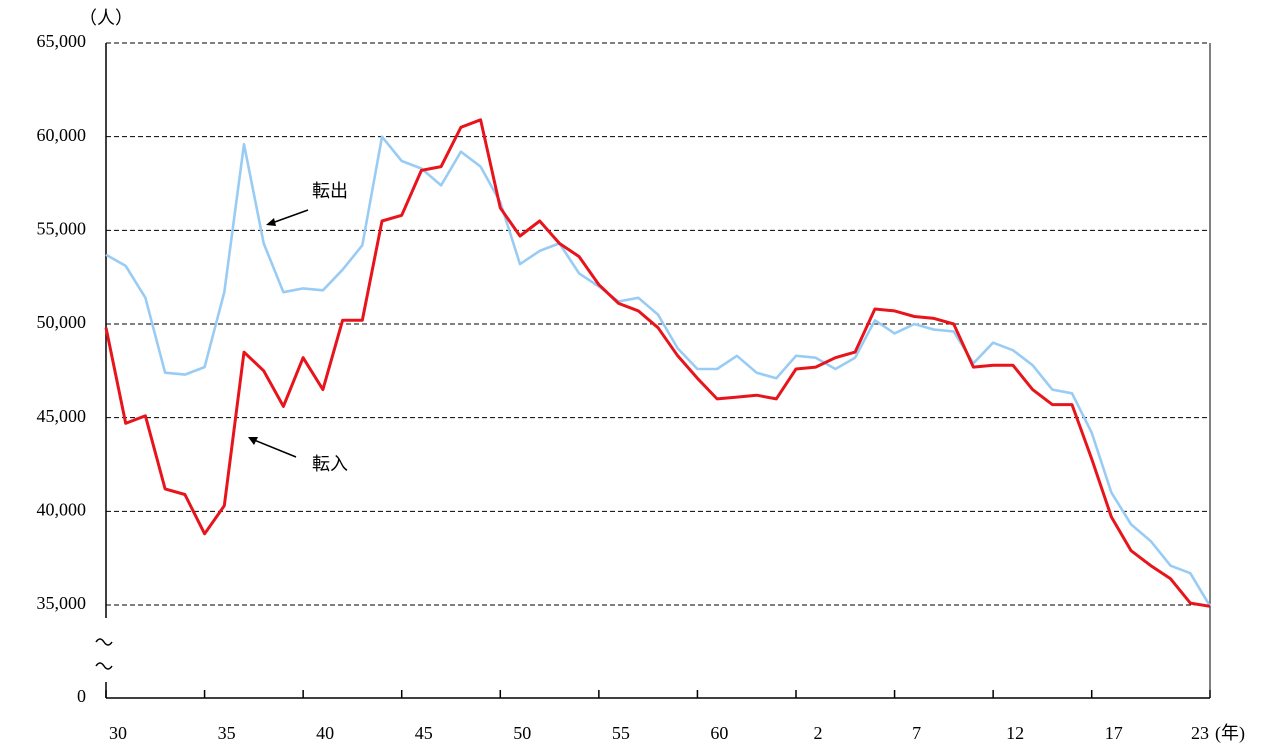 This screenshot has height=747, width=1269. I want to click on x-tick-label: 7, so click(916, 733).